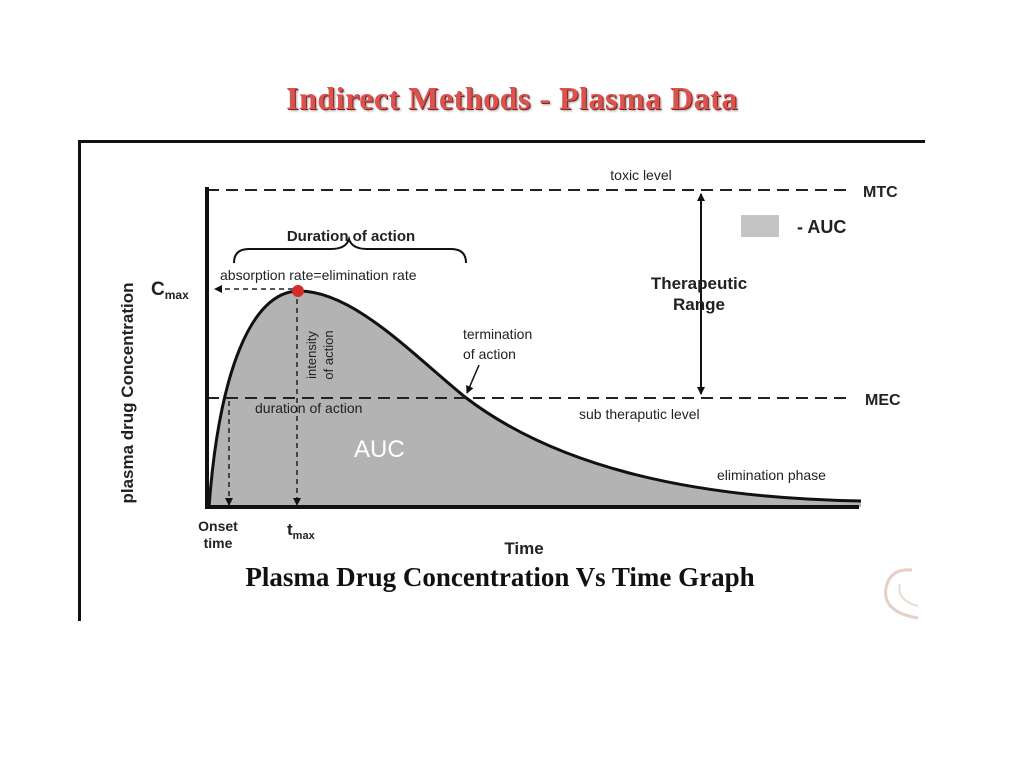 This screenshot has height=768, width=1024. What do you see at coordinates (218, 543) in the screenshot?
I see `onset-time-line2: time` at bounding box center [218, 543].